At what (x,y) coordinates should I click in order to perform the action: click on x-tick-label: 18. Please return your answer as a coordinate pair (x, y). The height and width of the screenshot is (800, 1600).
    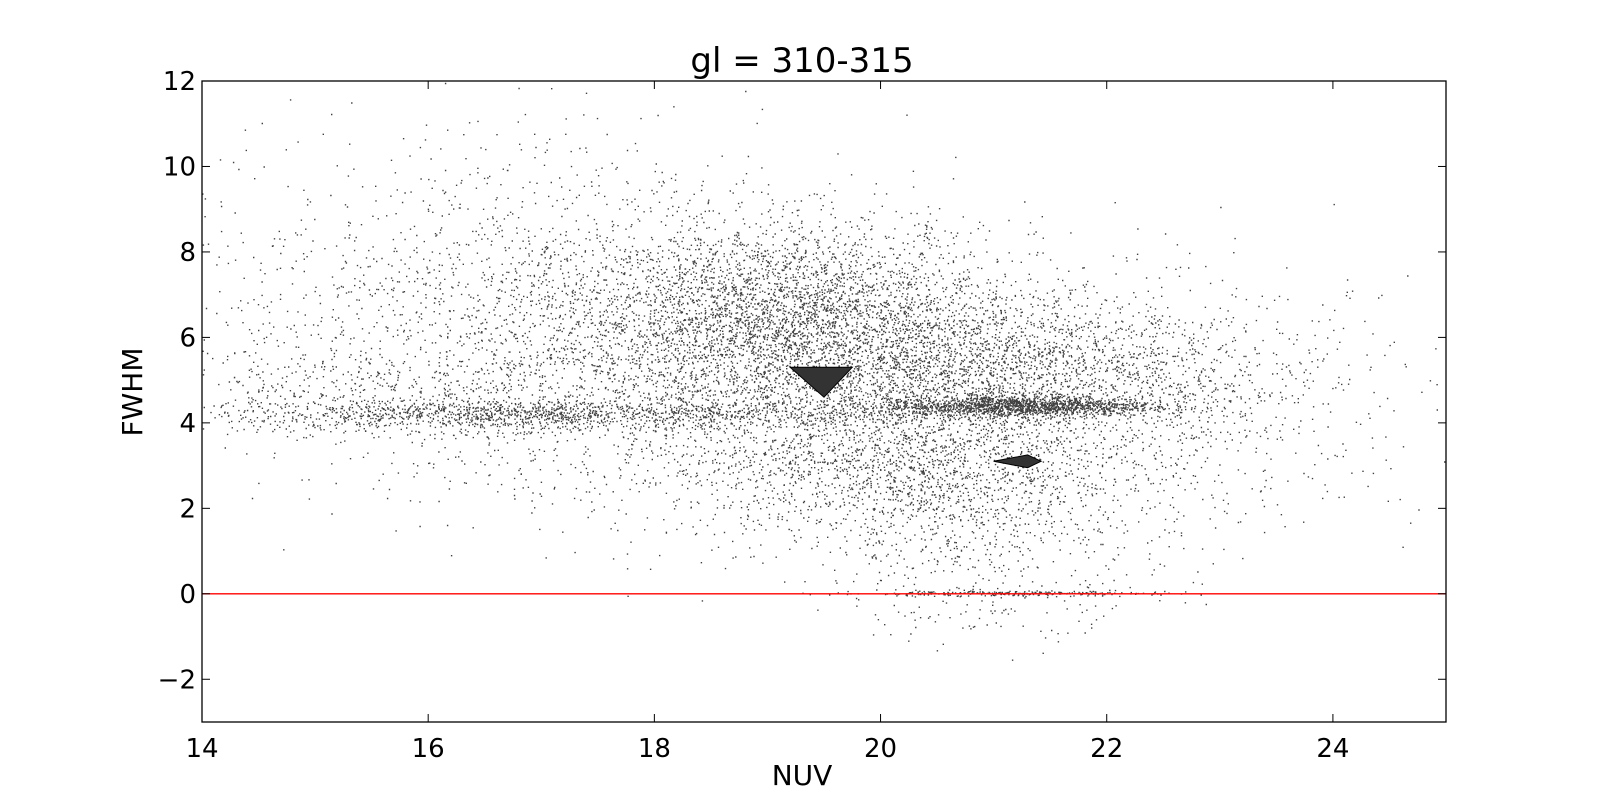
    Looking at the image, I should click on (654, 749).